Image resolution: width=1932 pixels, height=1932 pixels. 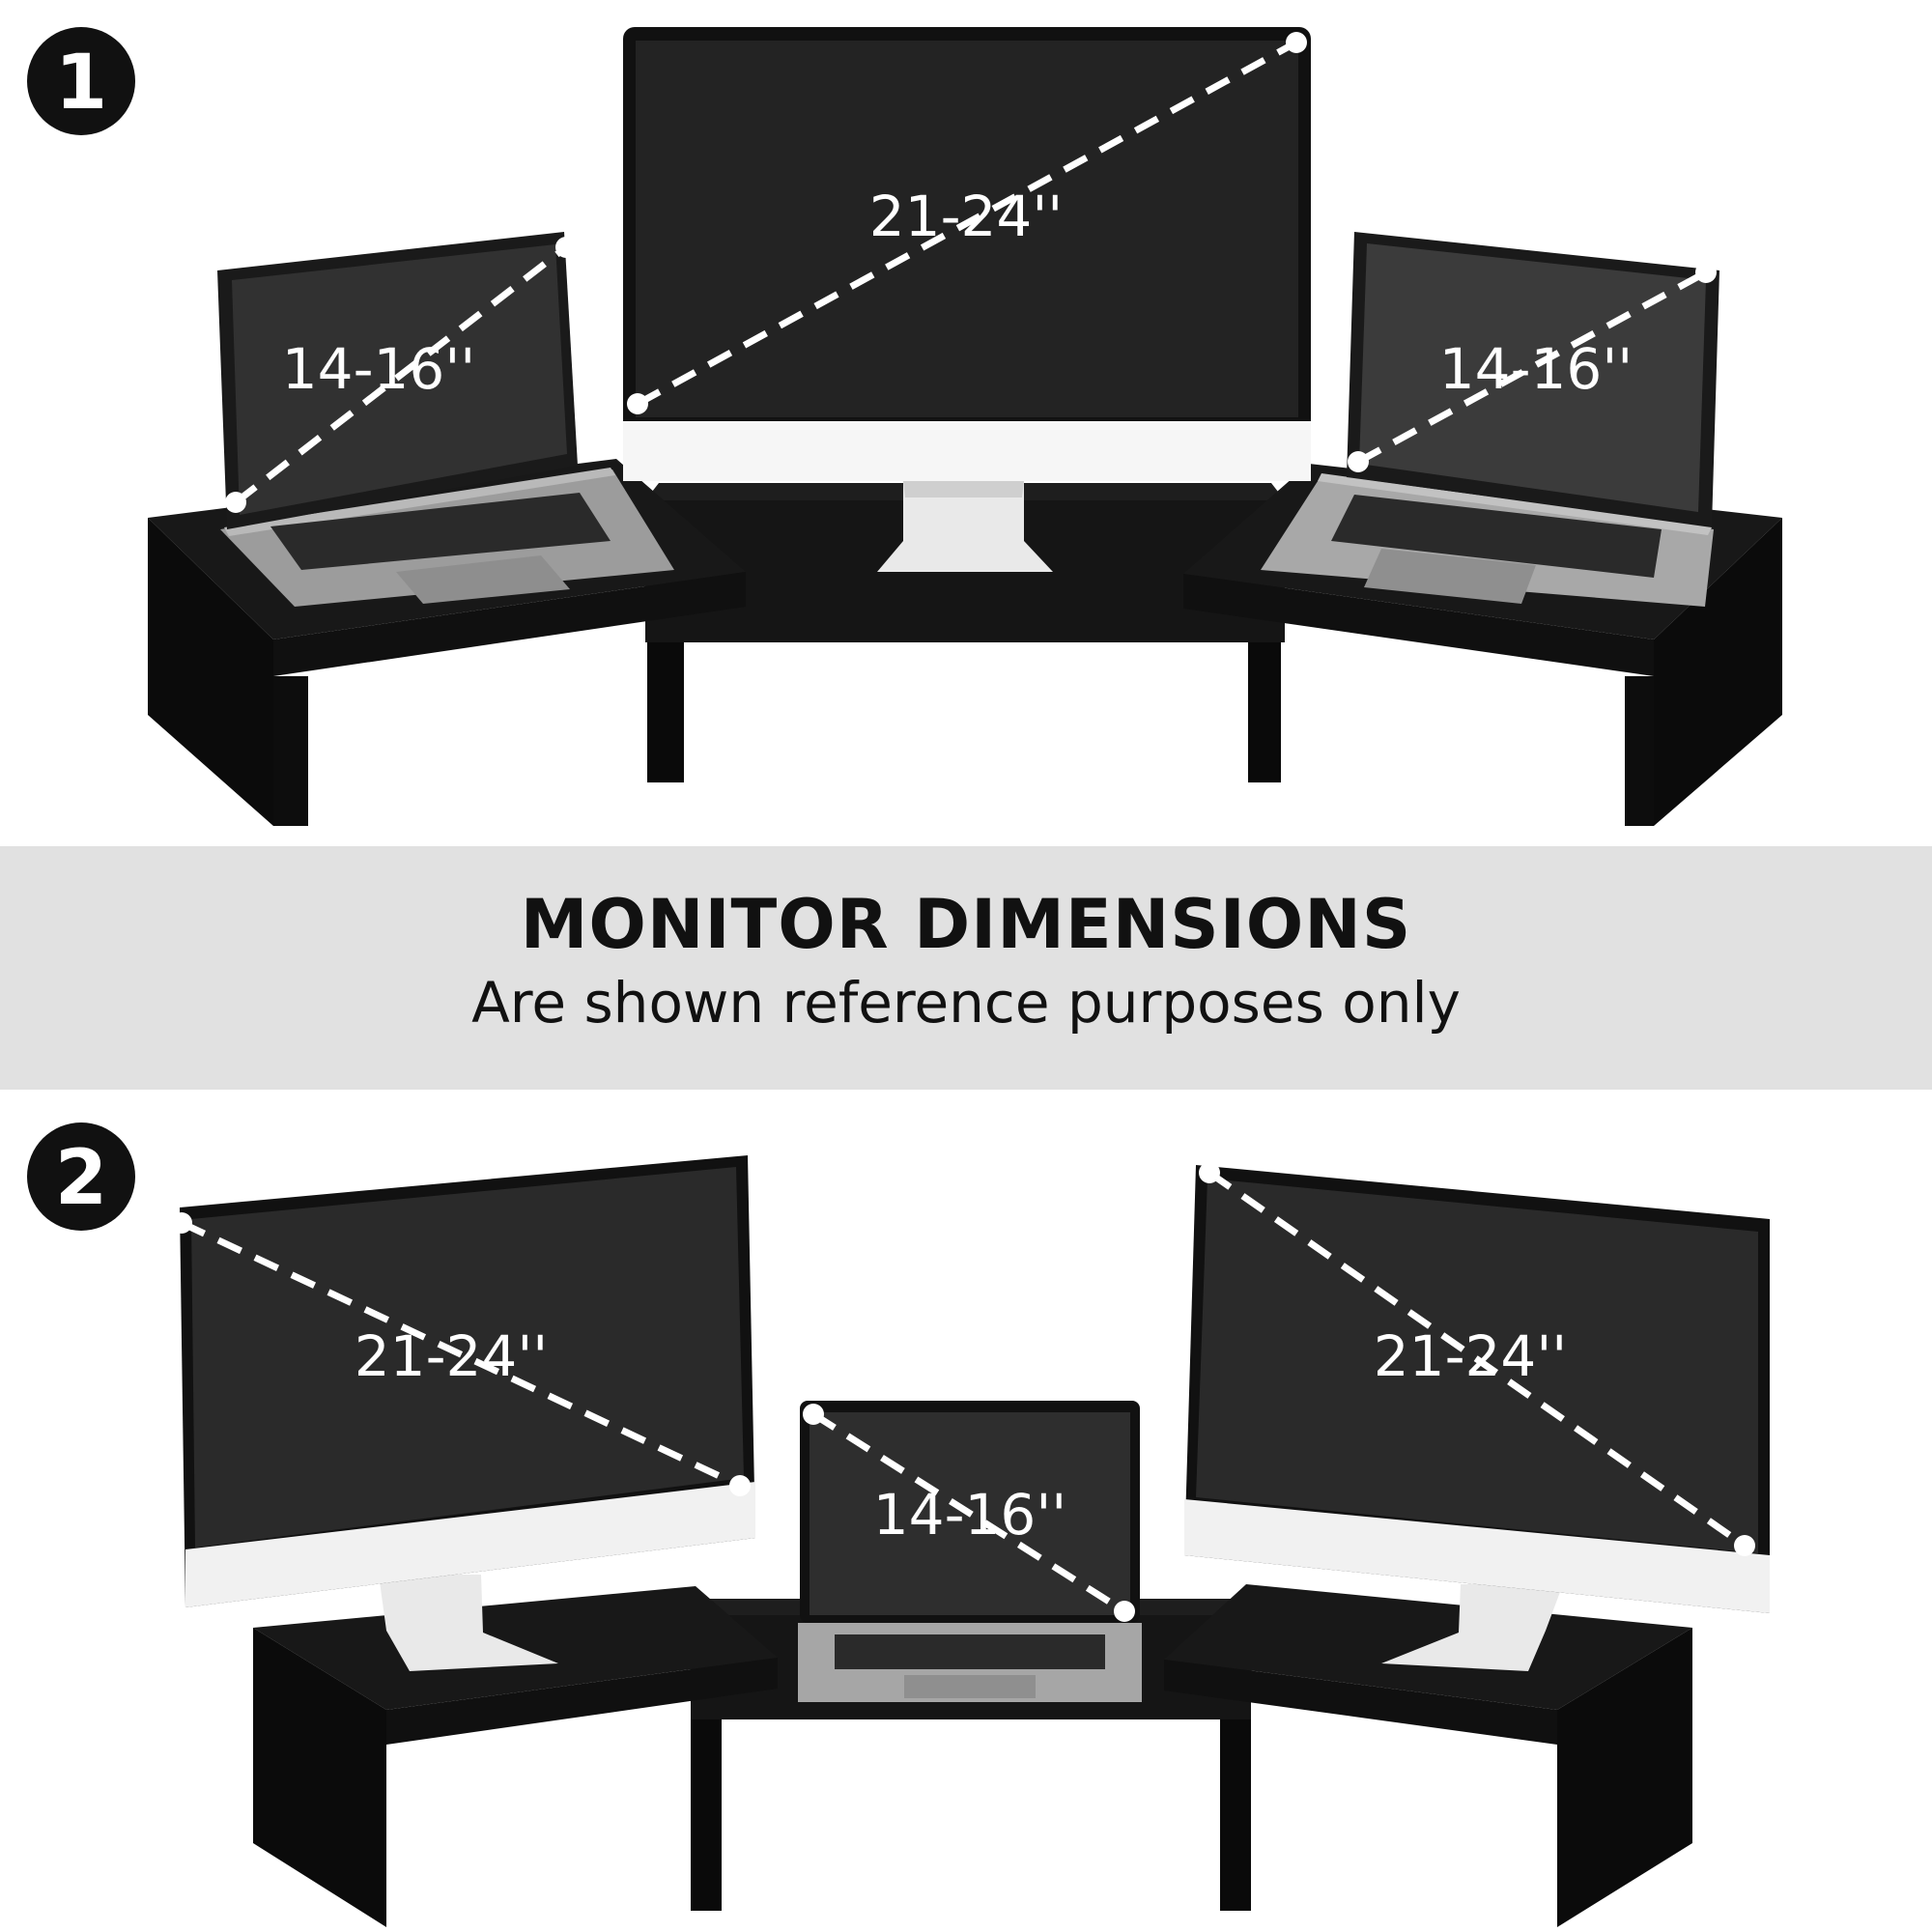 I want to click on left-laptop, so click(x=445, y=419).